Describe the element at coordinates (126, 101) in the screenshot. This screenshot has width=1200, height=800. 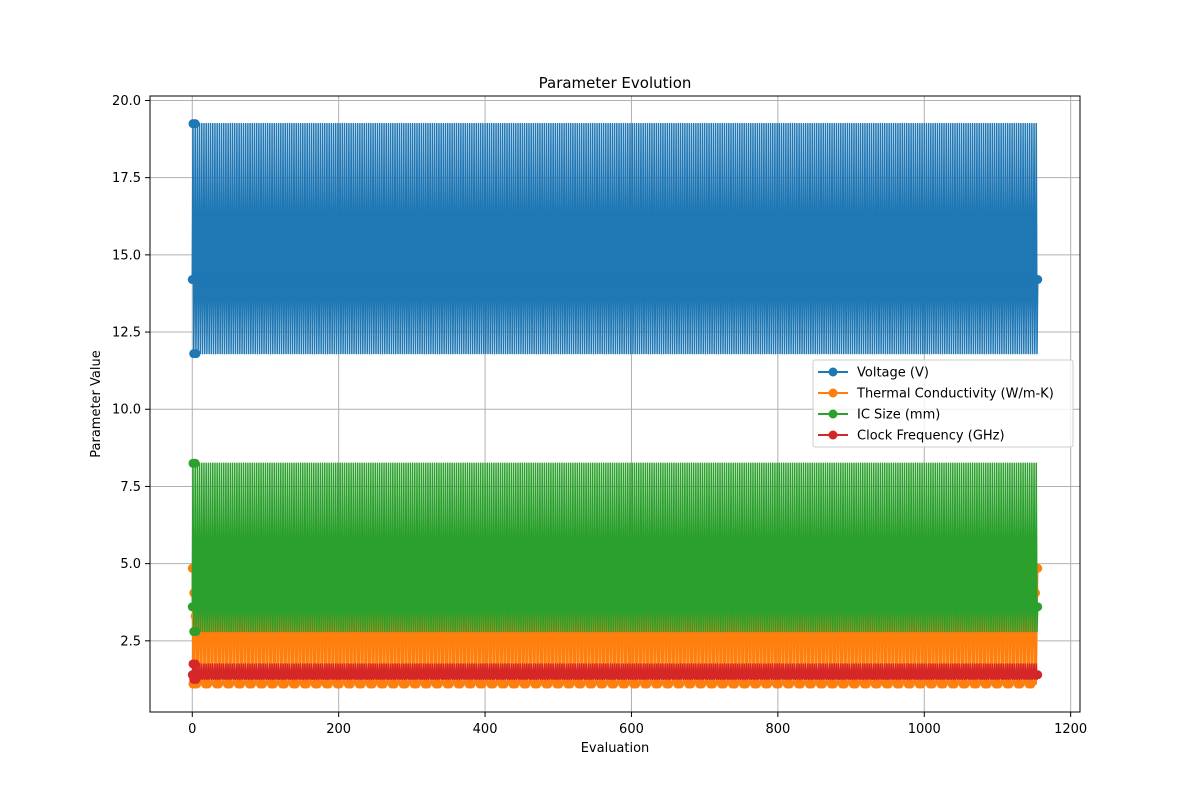
I see `y-tick-label: 20.0` at that location.